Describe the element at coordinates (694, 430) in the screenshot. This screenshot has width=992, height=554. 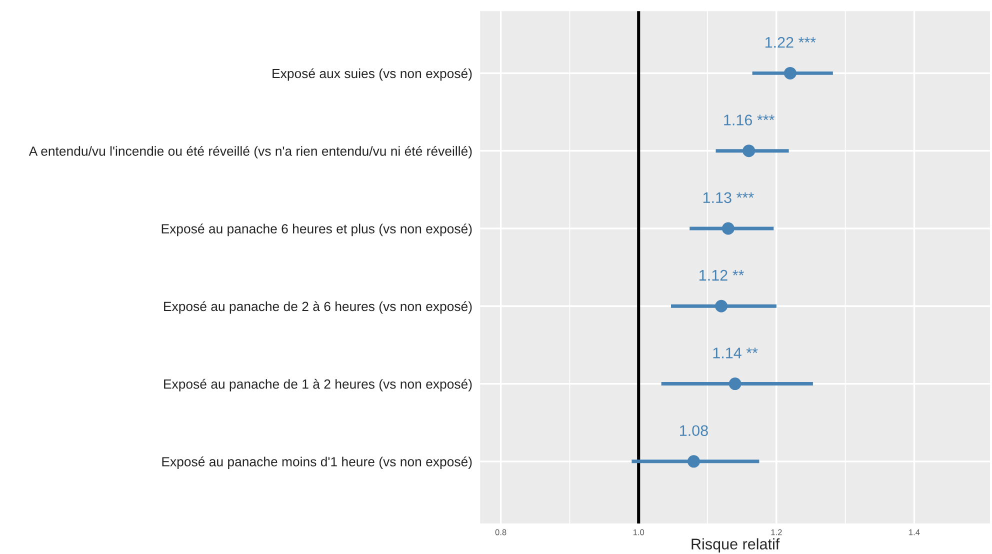
I see `data-label: 1.08` at that location.